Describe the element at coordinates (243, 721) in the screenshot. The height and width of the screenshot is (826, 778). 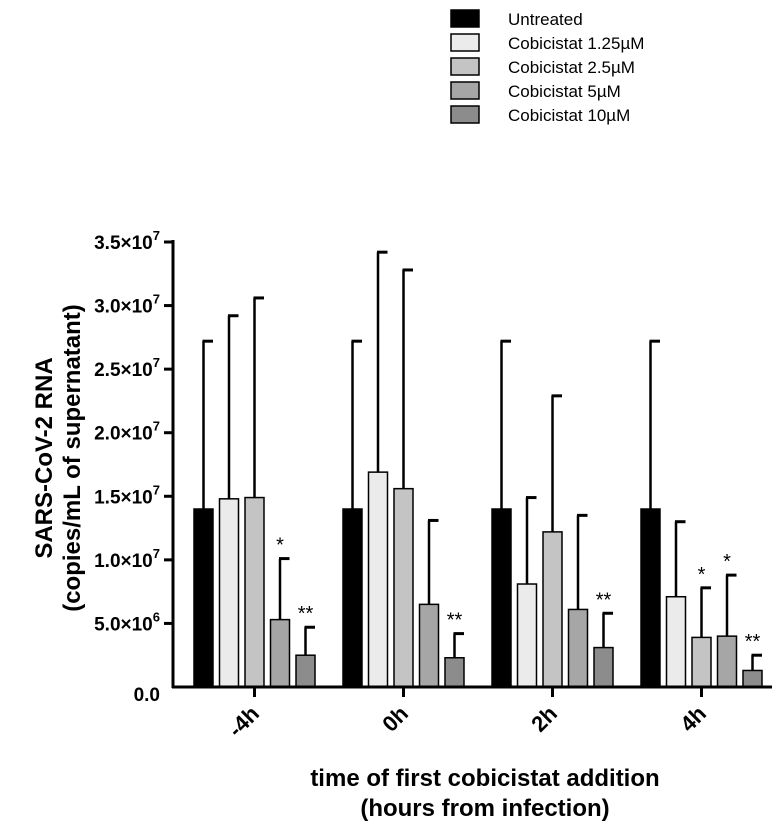
I see `x-tick-label: -4h` at that location.